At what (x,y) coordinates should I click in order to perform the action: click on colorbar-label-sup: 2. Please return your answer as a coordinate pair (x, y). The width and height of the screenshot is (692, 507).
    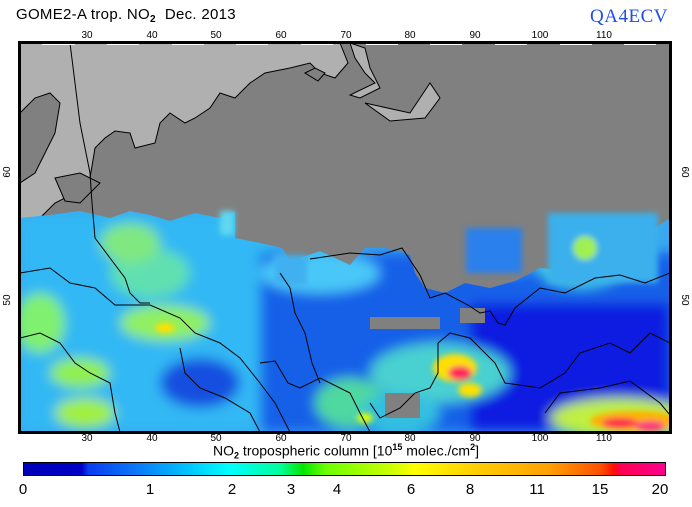
    Looking at the image, I should click on (473, 447).